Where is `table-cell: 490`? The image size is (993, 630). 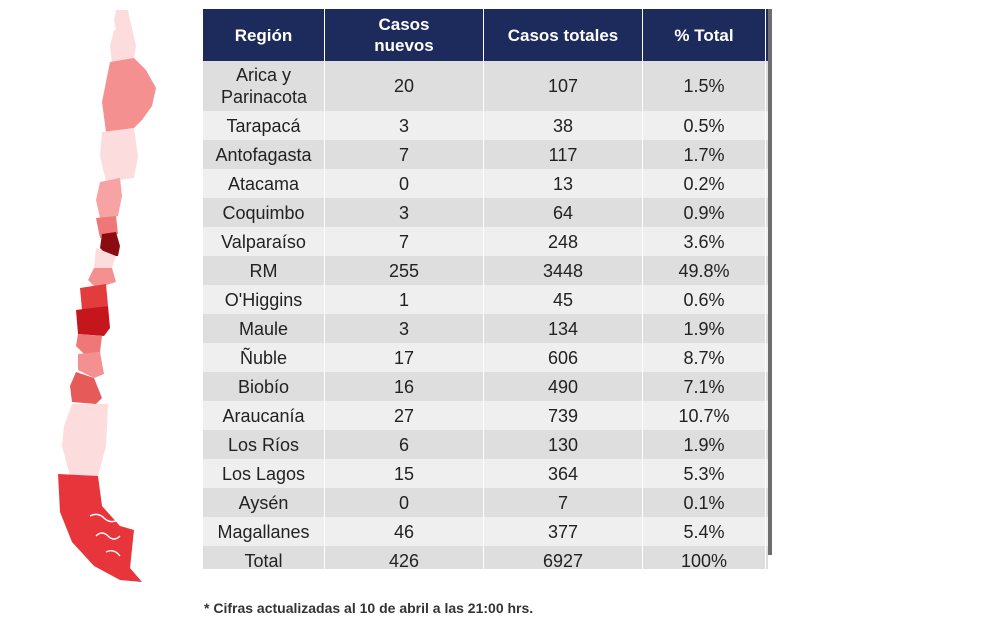
table-cell: 490 is located at coordinates (563, 386).